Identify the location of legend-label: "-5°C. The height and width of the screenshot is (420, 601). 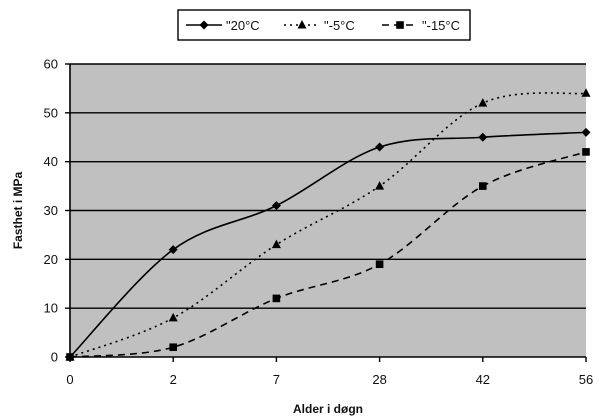
(339, 25).